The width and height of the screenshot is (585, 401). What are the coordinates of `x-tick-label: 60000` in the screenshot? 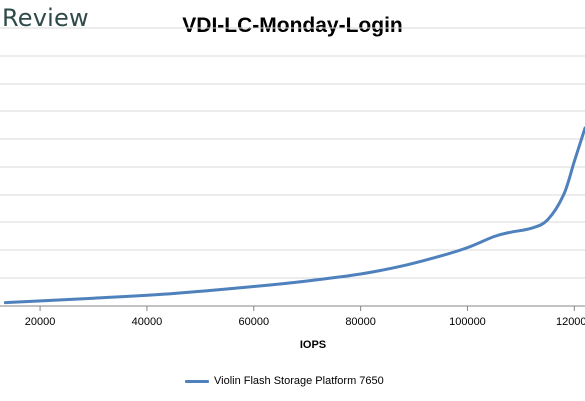 It's located at (253, 322).